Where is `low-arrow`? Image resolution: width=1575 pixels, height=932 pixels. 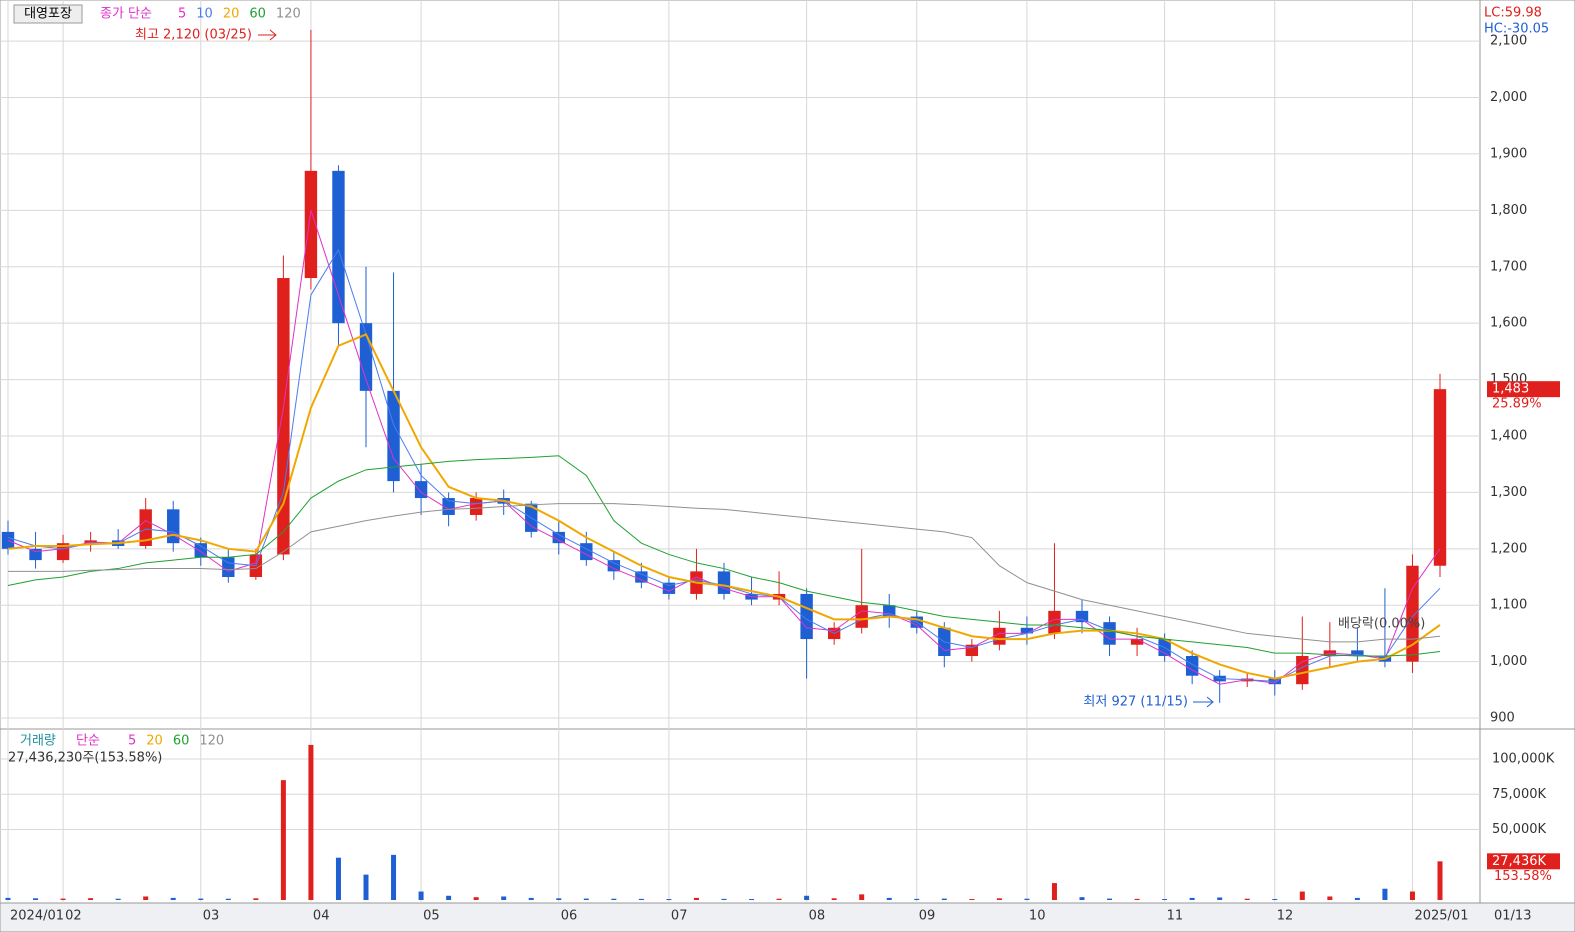
low-arrow is located at coordinates (1203, 702).